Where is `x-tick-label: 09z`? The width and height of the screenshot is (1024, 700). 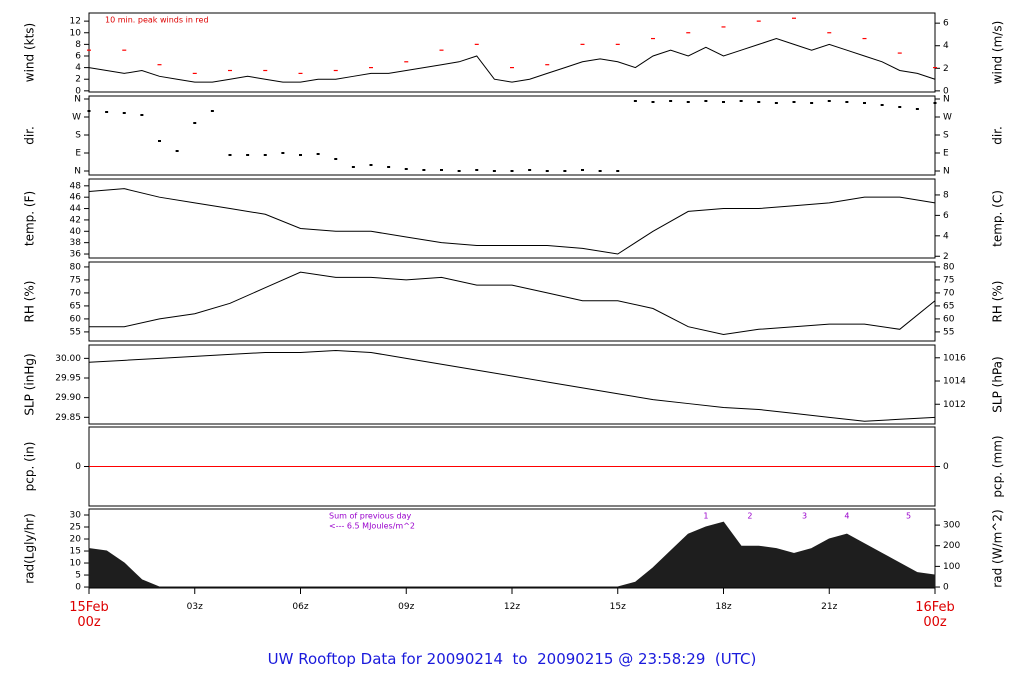 x-tick-label: 09z is located at coordinates (406, 607).